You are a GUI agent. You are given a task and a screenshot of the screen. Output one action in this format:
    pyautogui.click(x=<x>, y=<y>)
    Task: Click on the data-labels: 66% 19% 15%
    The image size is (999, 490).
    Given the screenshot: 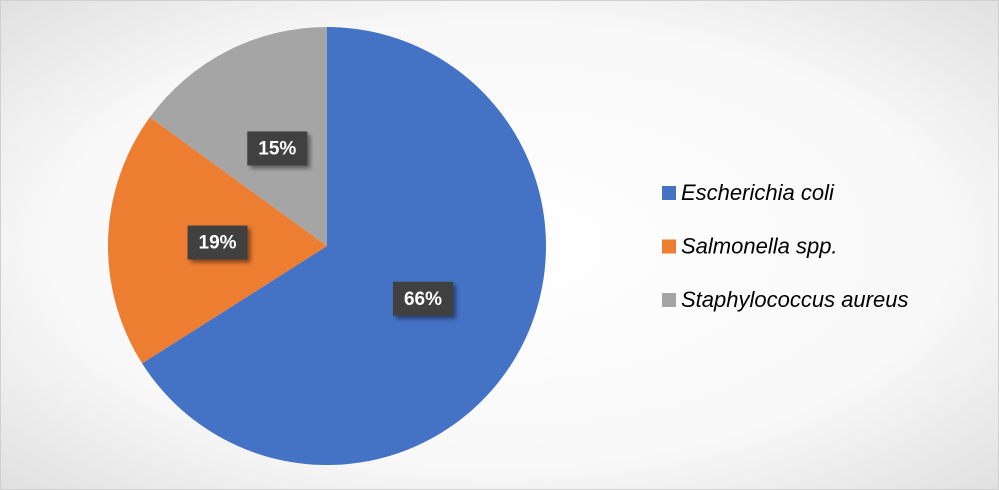 What is the action you would take?
    pyautogui.click(x=320, y=223)
    